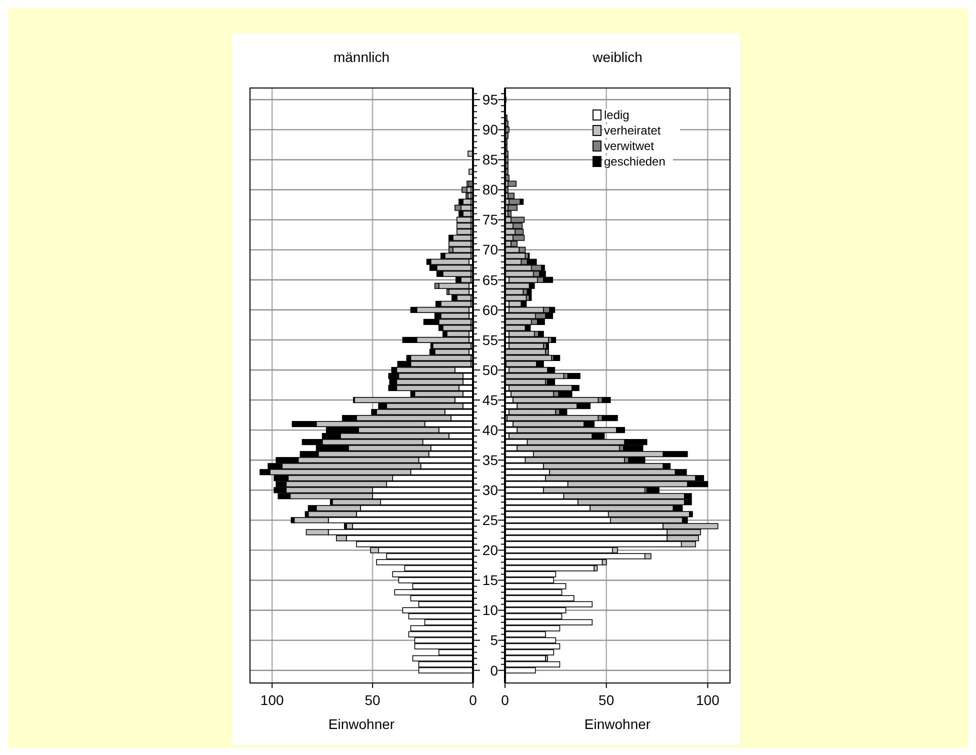 This screenshot has height=755, width=976. I want to click on y-tick-label: 15, so click(490, 580).